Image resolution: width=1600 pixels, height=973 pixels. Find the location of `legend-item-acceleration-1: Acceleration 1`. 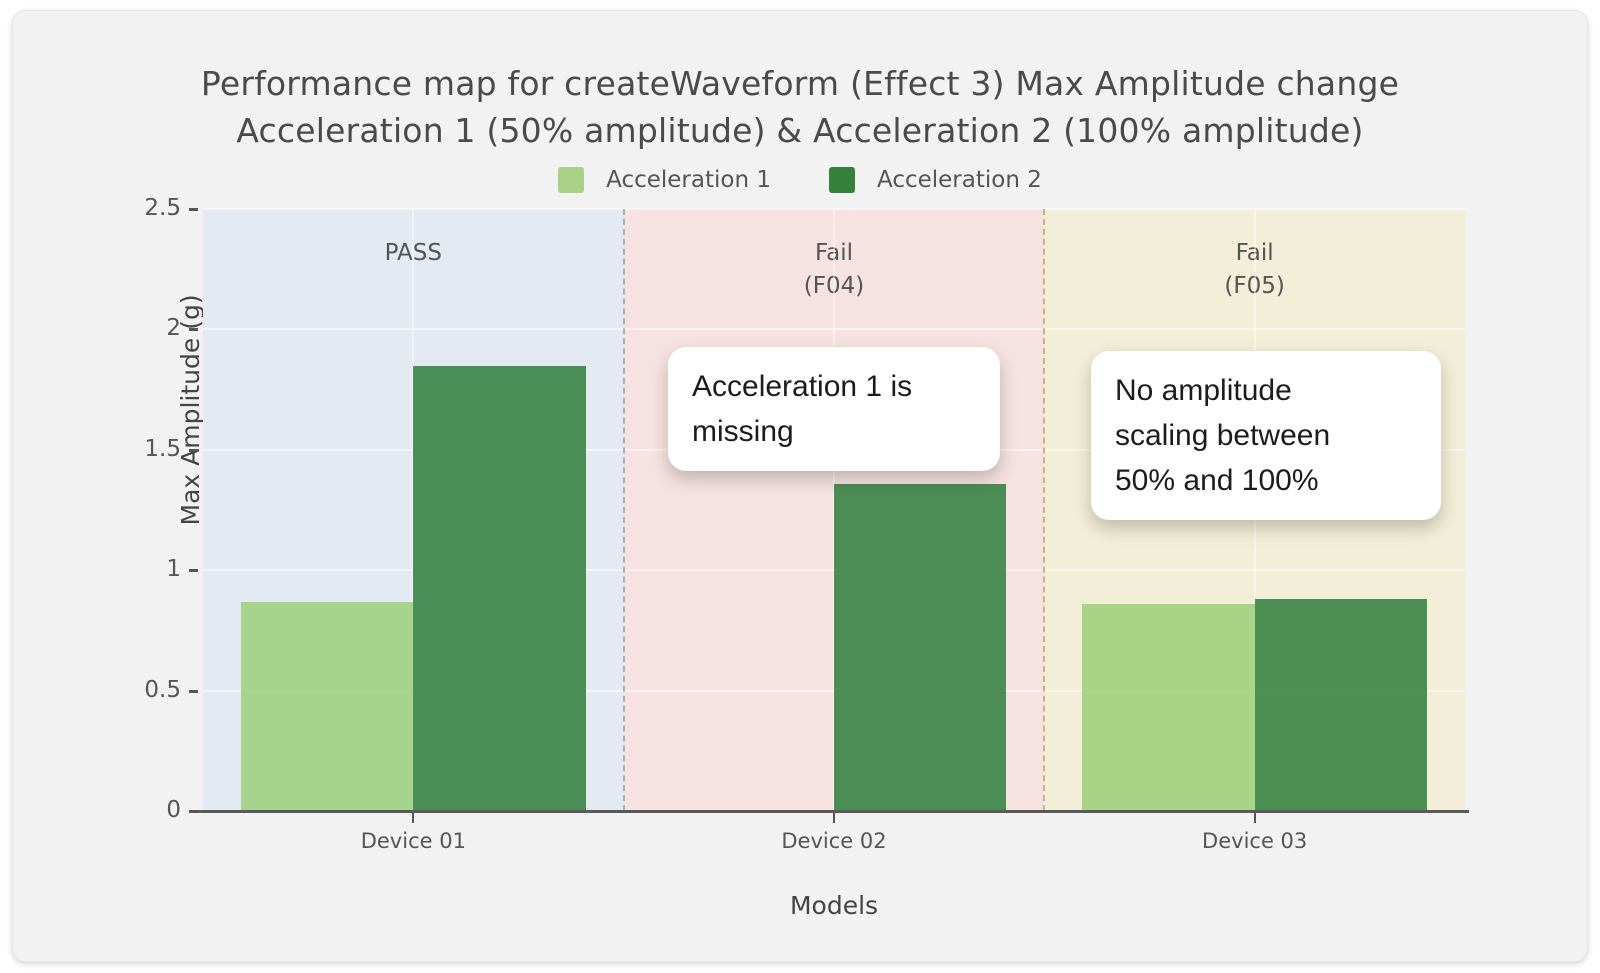

legend-item-acceleration-1: Acceleration 1 is located at coordinates (664, 180).